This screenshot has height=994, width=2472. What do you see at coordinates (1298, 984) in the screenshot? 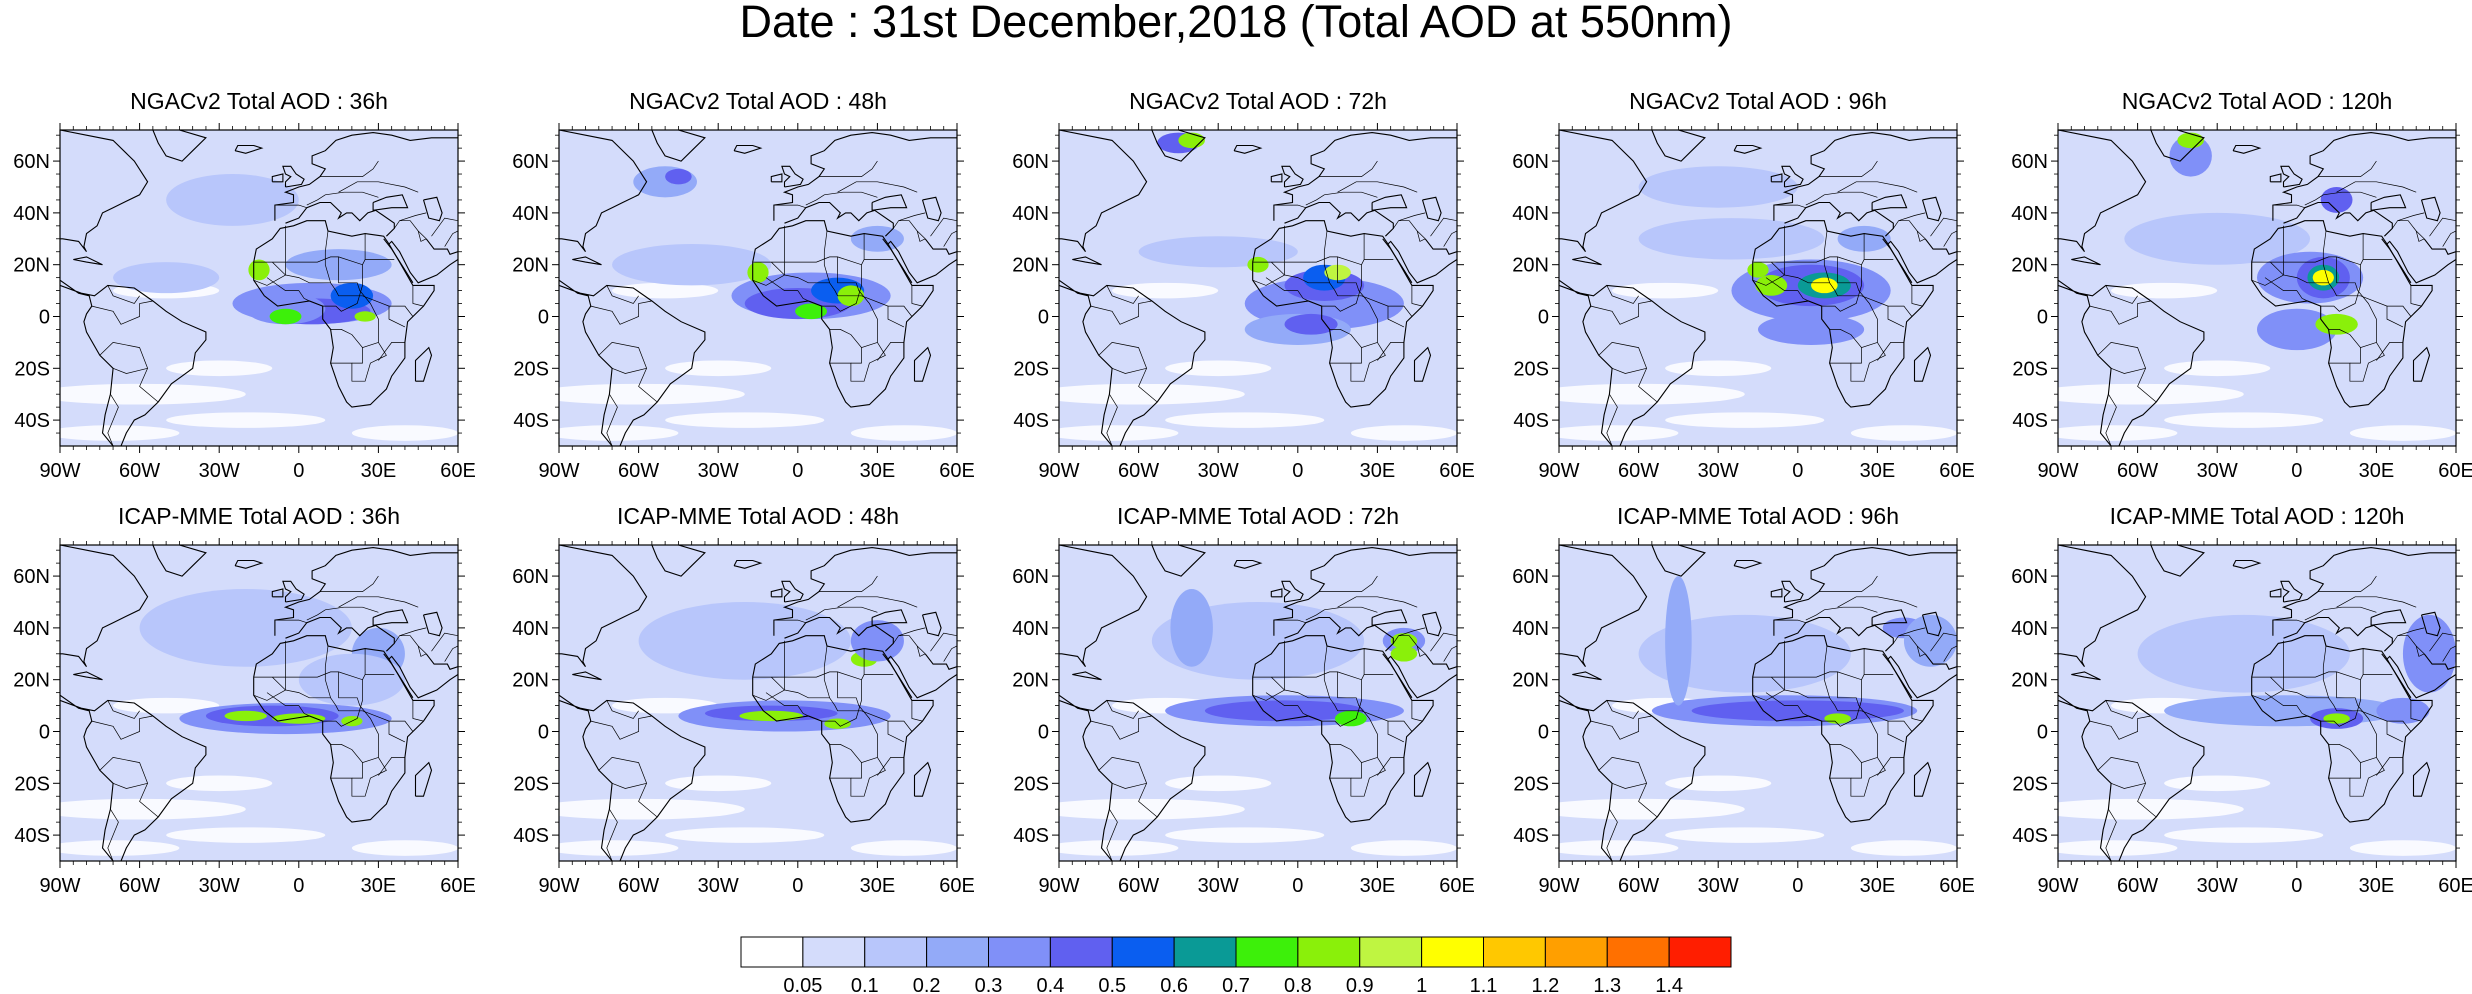
I see `colorbar-label: 0.8` at bounding box center [1298, 984].